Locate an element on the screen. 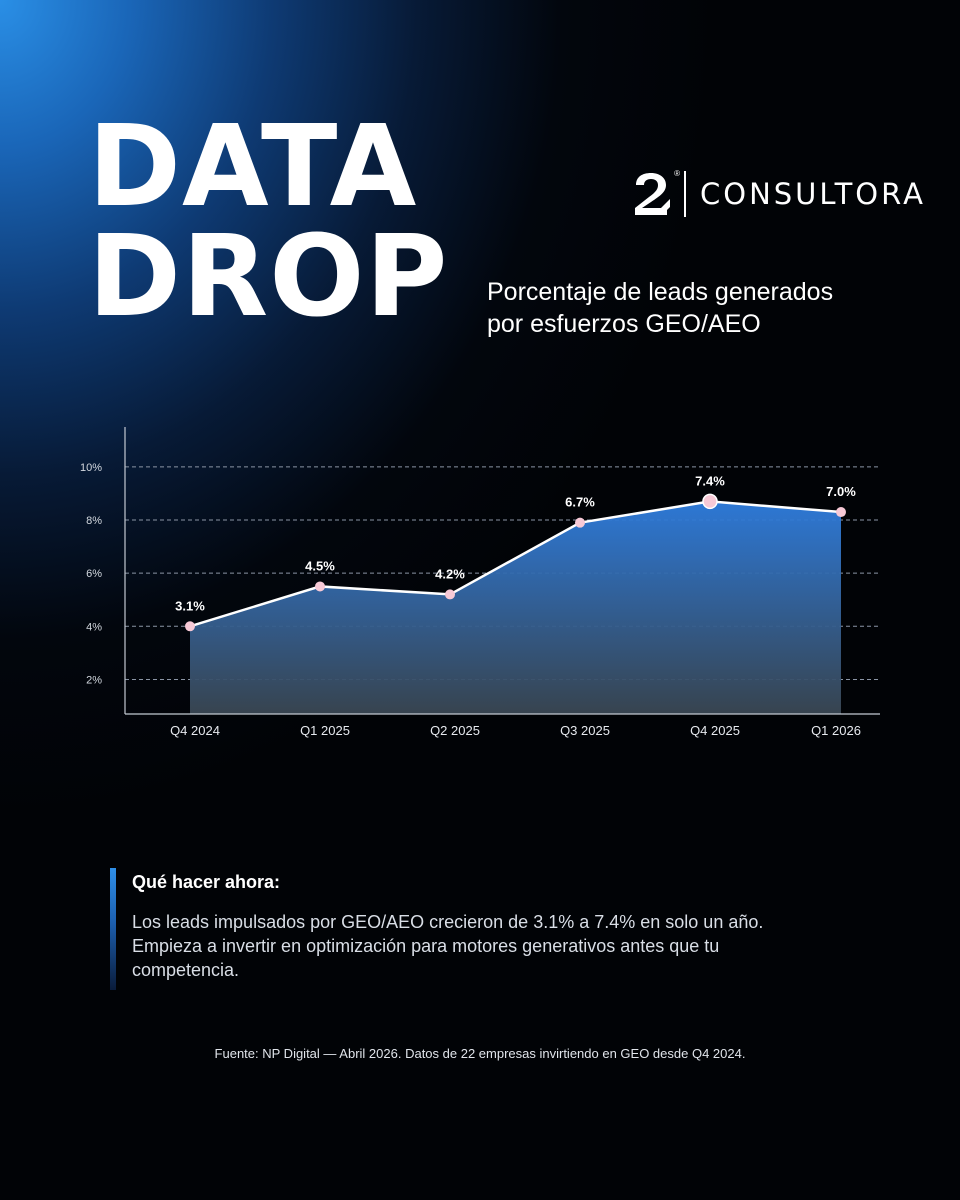 The height and width of the screenshot is (1200, 960). x-tick-label-5: Q1 2026 is located at coordinates (836, 730).